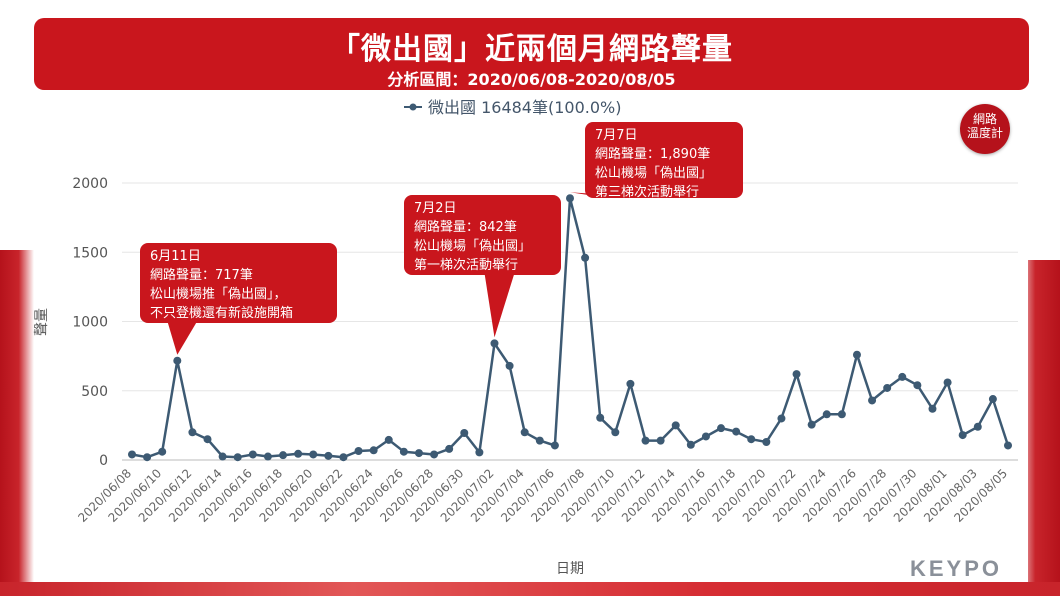 The height and width of the screenshot is (596, 1060). Describe the element at coordinates (956, 568) in the screenshot. I see `brand-logo: KEYPO` at that location.